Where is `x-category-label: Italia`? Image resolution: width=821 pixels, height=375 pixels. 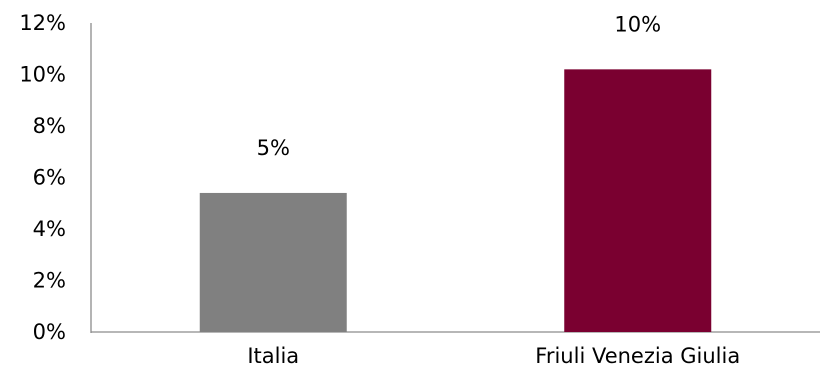 x-category-label: Italia is located at coordinates (273, 356).